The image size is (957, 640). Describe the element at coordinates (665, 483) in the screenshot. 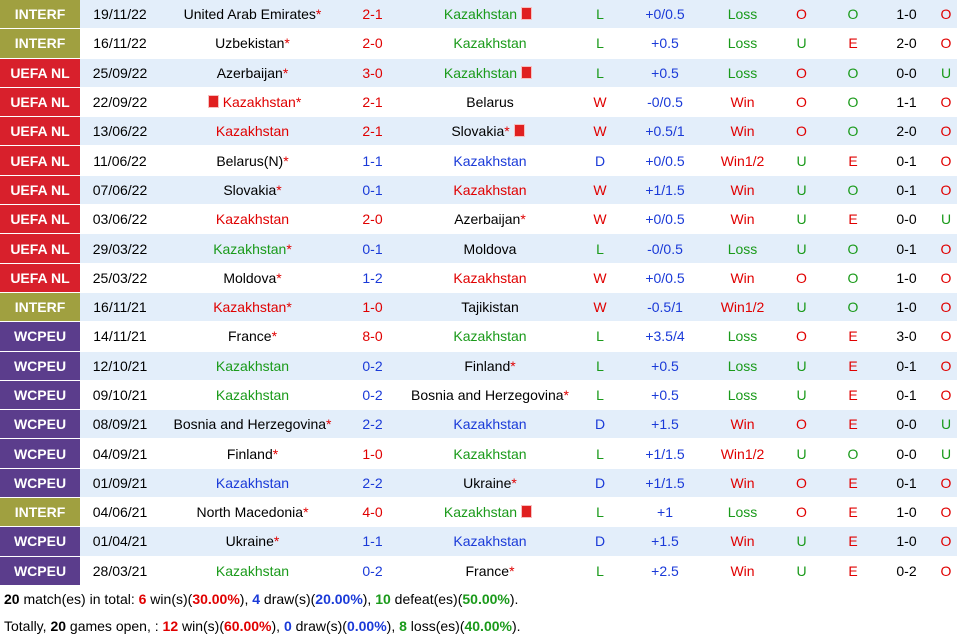

I see `handicap: +1/1.5` at that location.